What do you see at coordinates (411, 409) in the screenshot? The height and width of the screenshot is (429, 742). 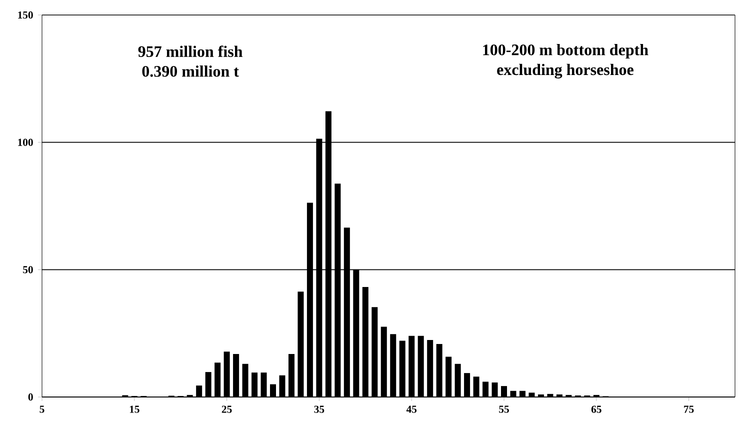 I see `x-tick-label: 45` at bounding box center [411, 409].